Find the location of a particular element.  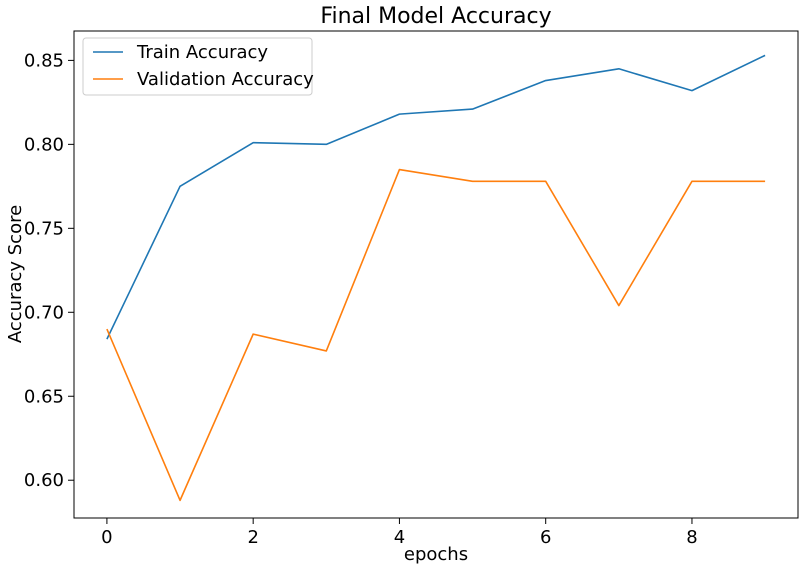

legend: Train Accuracy Validation Accuracy is located at coordinates (198, 66).